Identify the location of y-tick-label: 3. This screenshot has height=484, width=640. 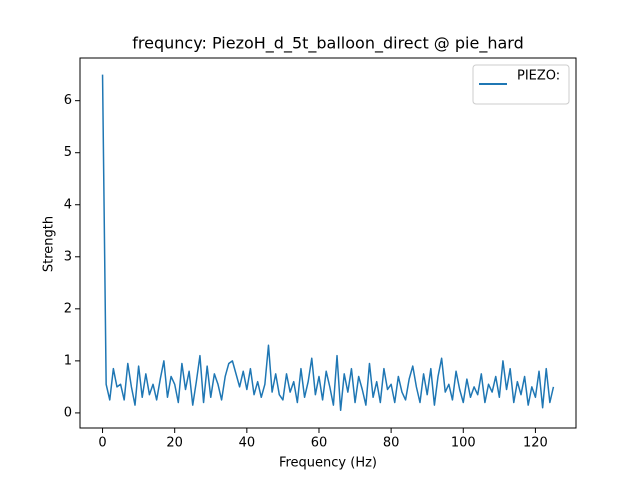
(68, 256).